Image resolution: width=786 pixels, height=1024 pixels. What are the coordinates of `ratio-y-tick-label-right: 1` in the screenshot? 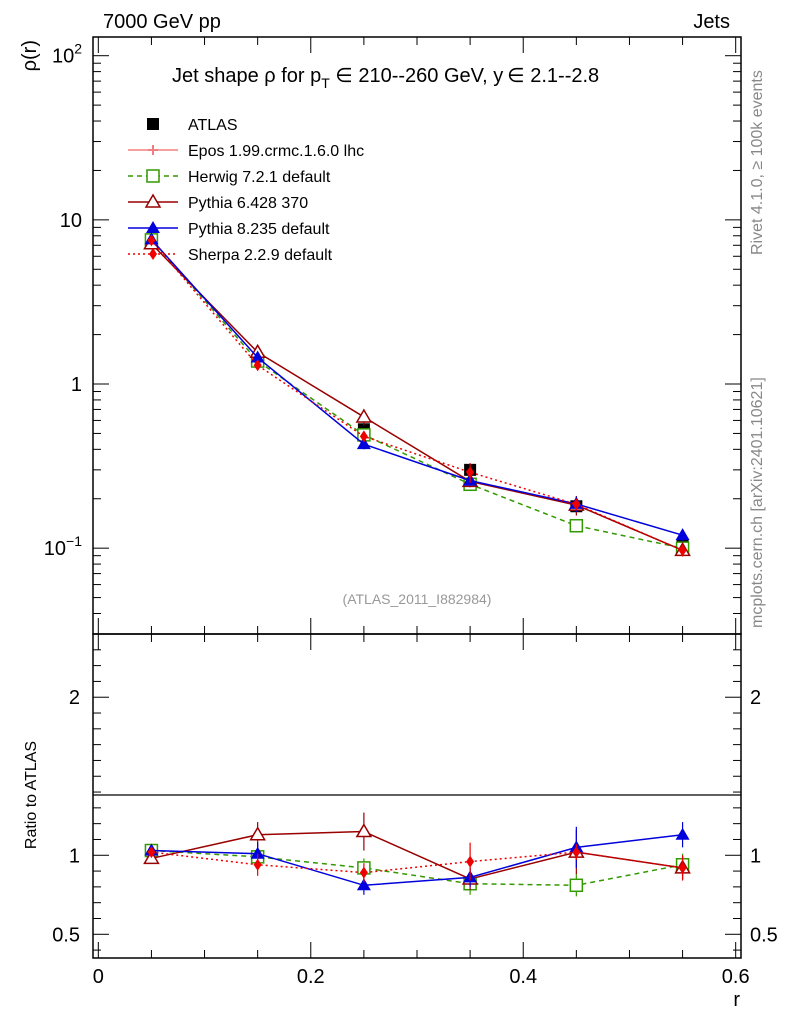 It's located at (755, 856).